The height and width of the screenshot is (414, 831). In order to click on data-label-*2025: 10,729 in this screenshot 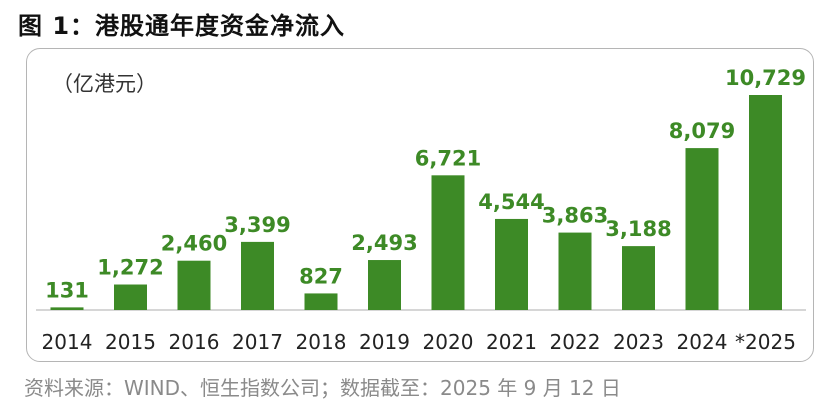, I will do `click(765, 78)`.